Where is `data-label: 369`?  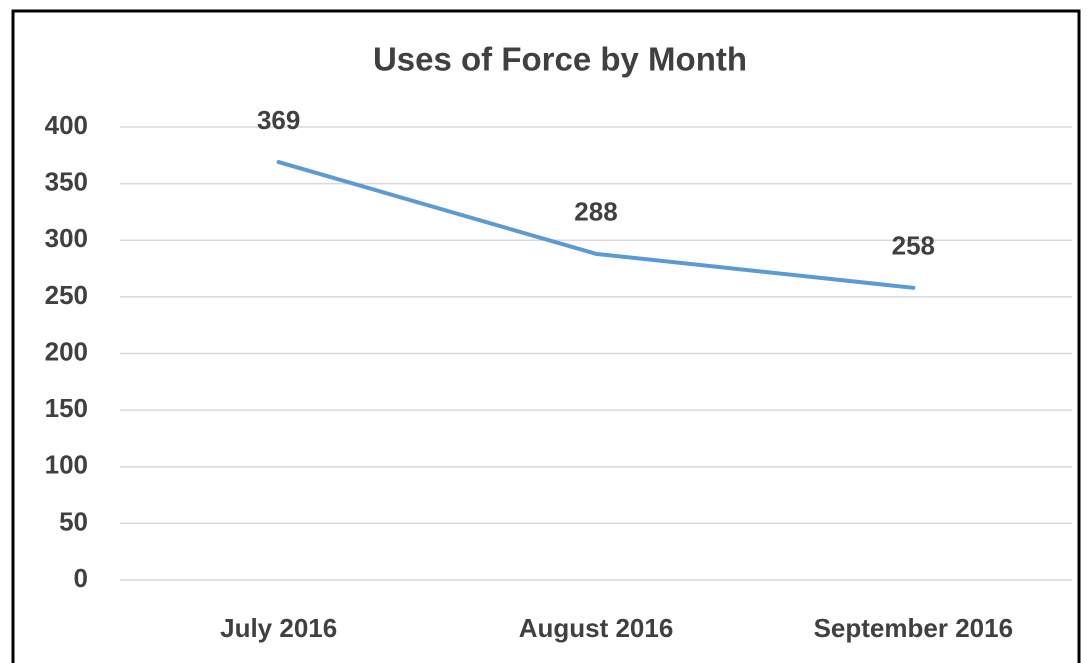
data-label: 369 is located at coordinates (278, 120).